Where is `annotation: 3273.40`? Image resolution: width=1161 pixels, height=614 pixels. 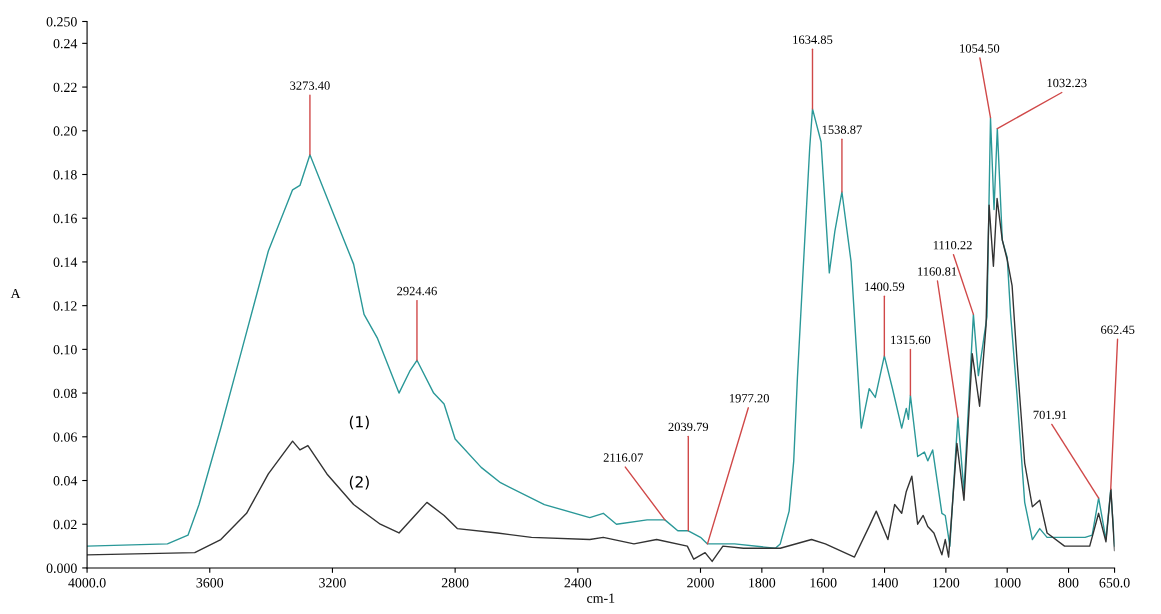 annotation: 3273.40 is located at coordinates (310, 85).